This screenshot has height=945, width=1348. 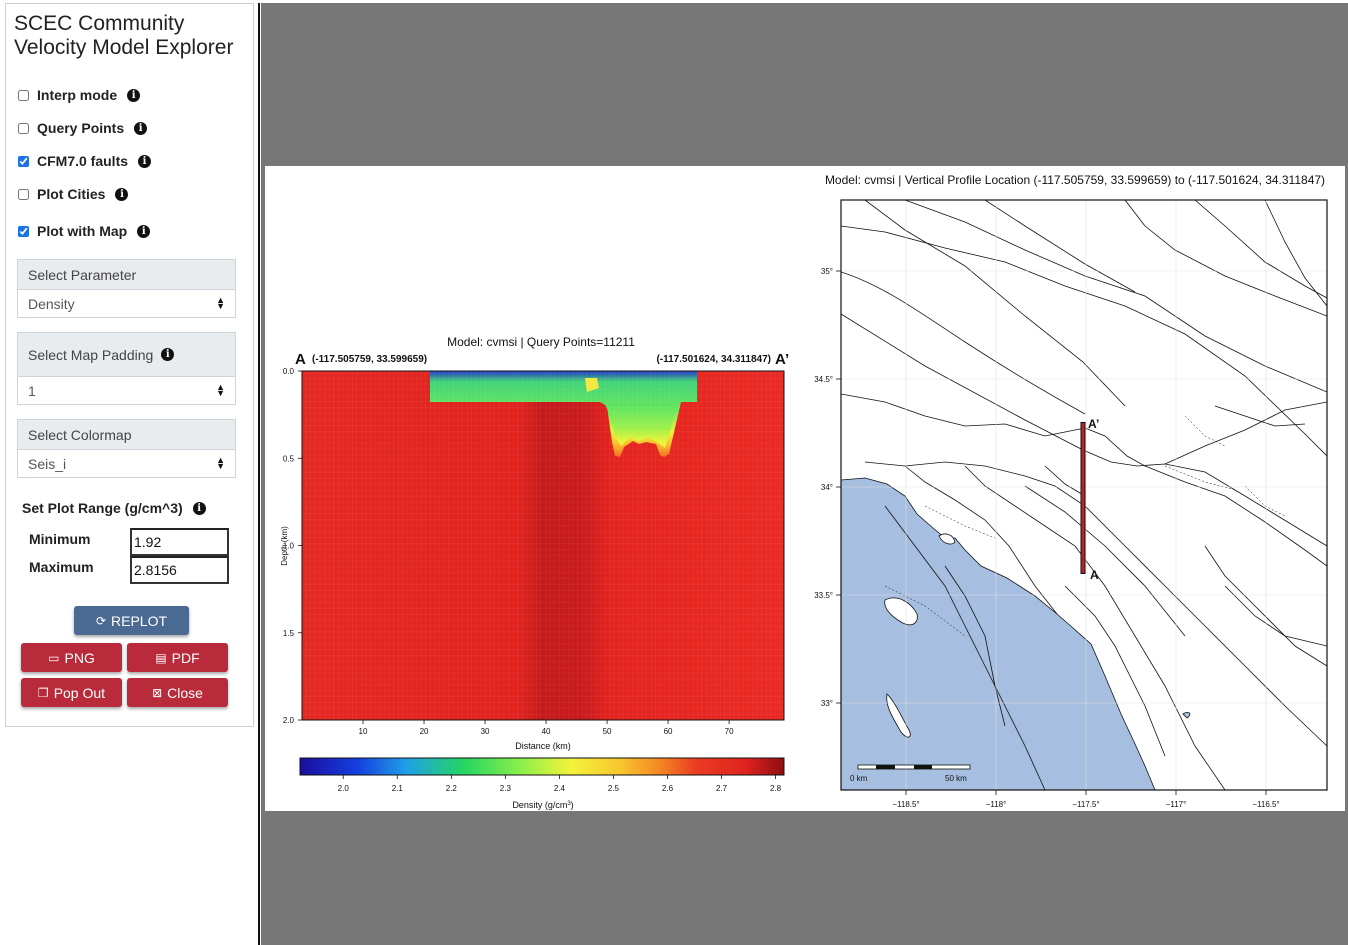 I want to click on parameter-select: Density ▲ ▼, so click(x=126, y=304).